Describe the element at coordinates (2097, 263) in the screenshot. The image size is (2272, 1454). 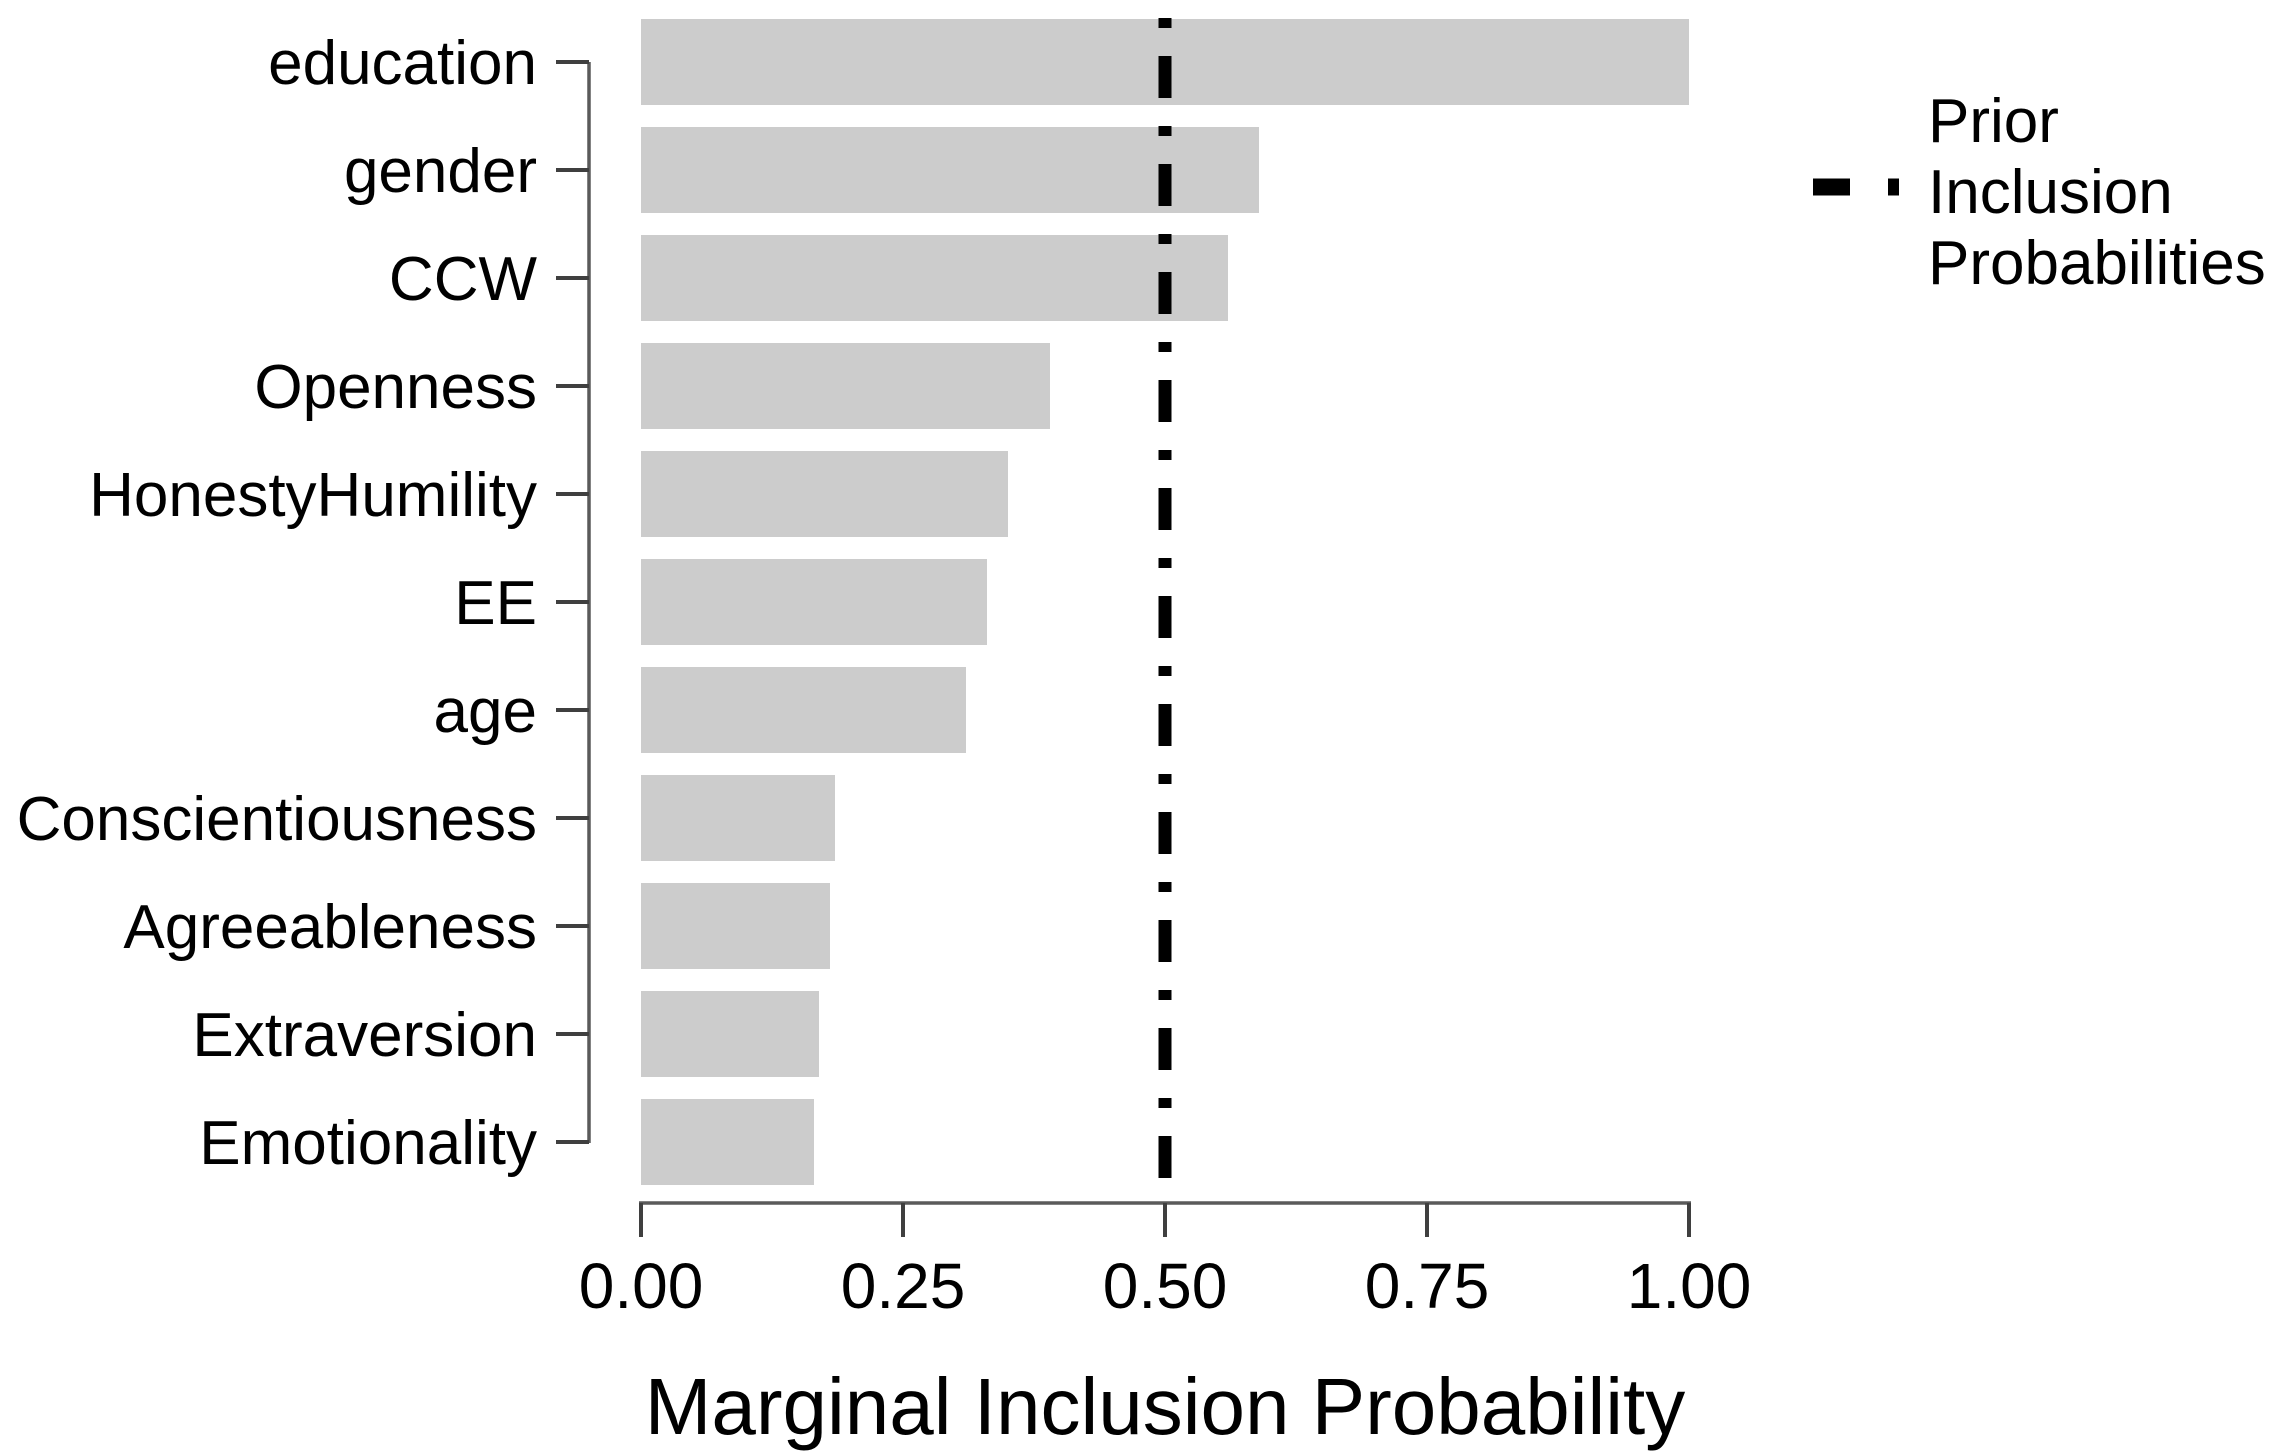
I see `legend-label-line-3: Probabilities` at that location.